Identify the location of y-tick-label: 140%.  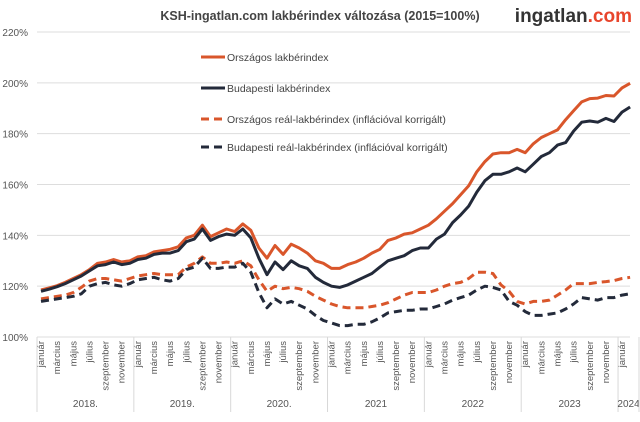
(15, 236).